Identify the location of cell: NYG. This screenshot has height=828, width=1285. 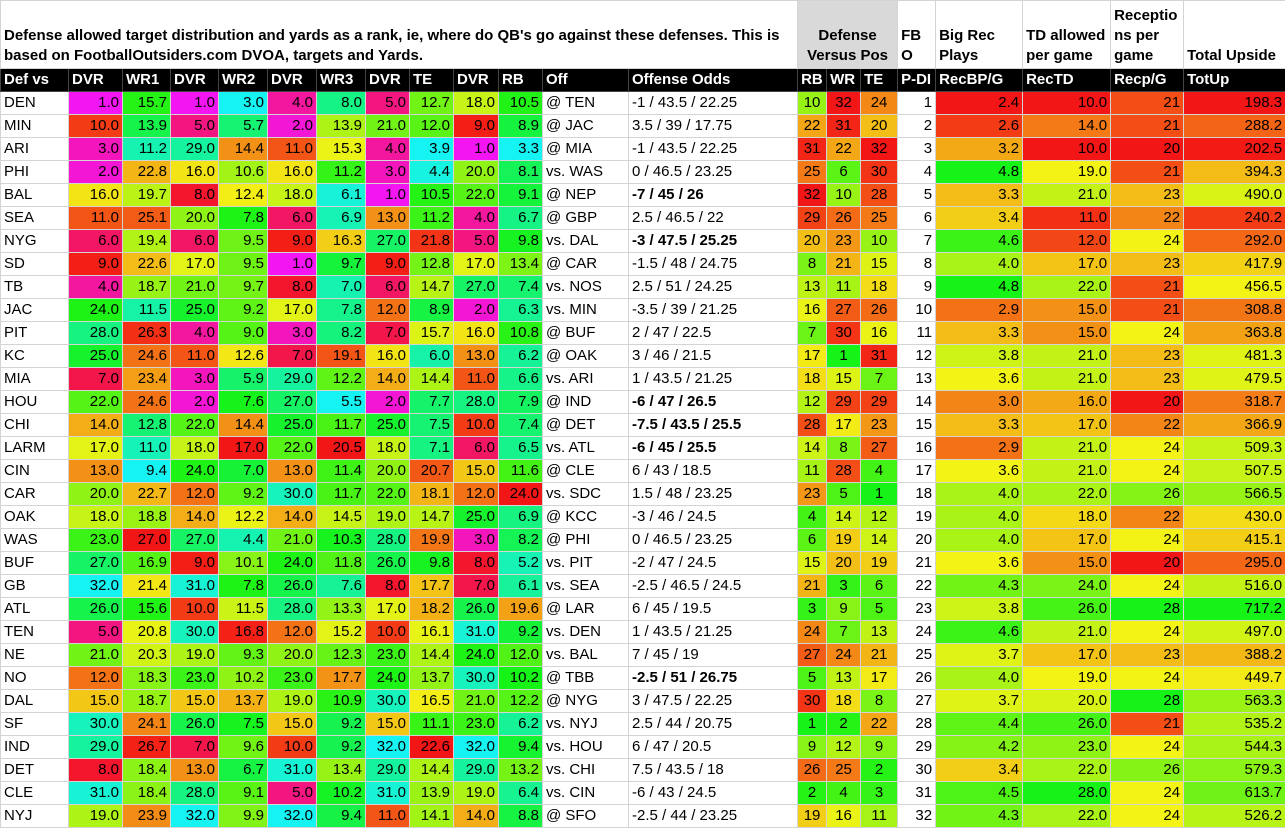
(34, 241).